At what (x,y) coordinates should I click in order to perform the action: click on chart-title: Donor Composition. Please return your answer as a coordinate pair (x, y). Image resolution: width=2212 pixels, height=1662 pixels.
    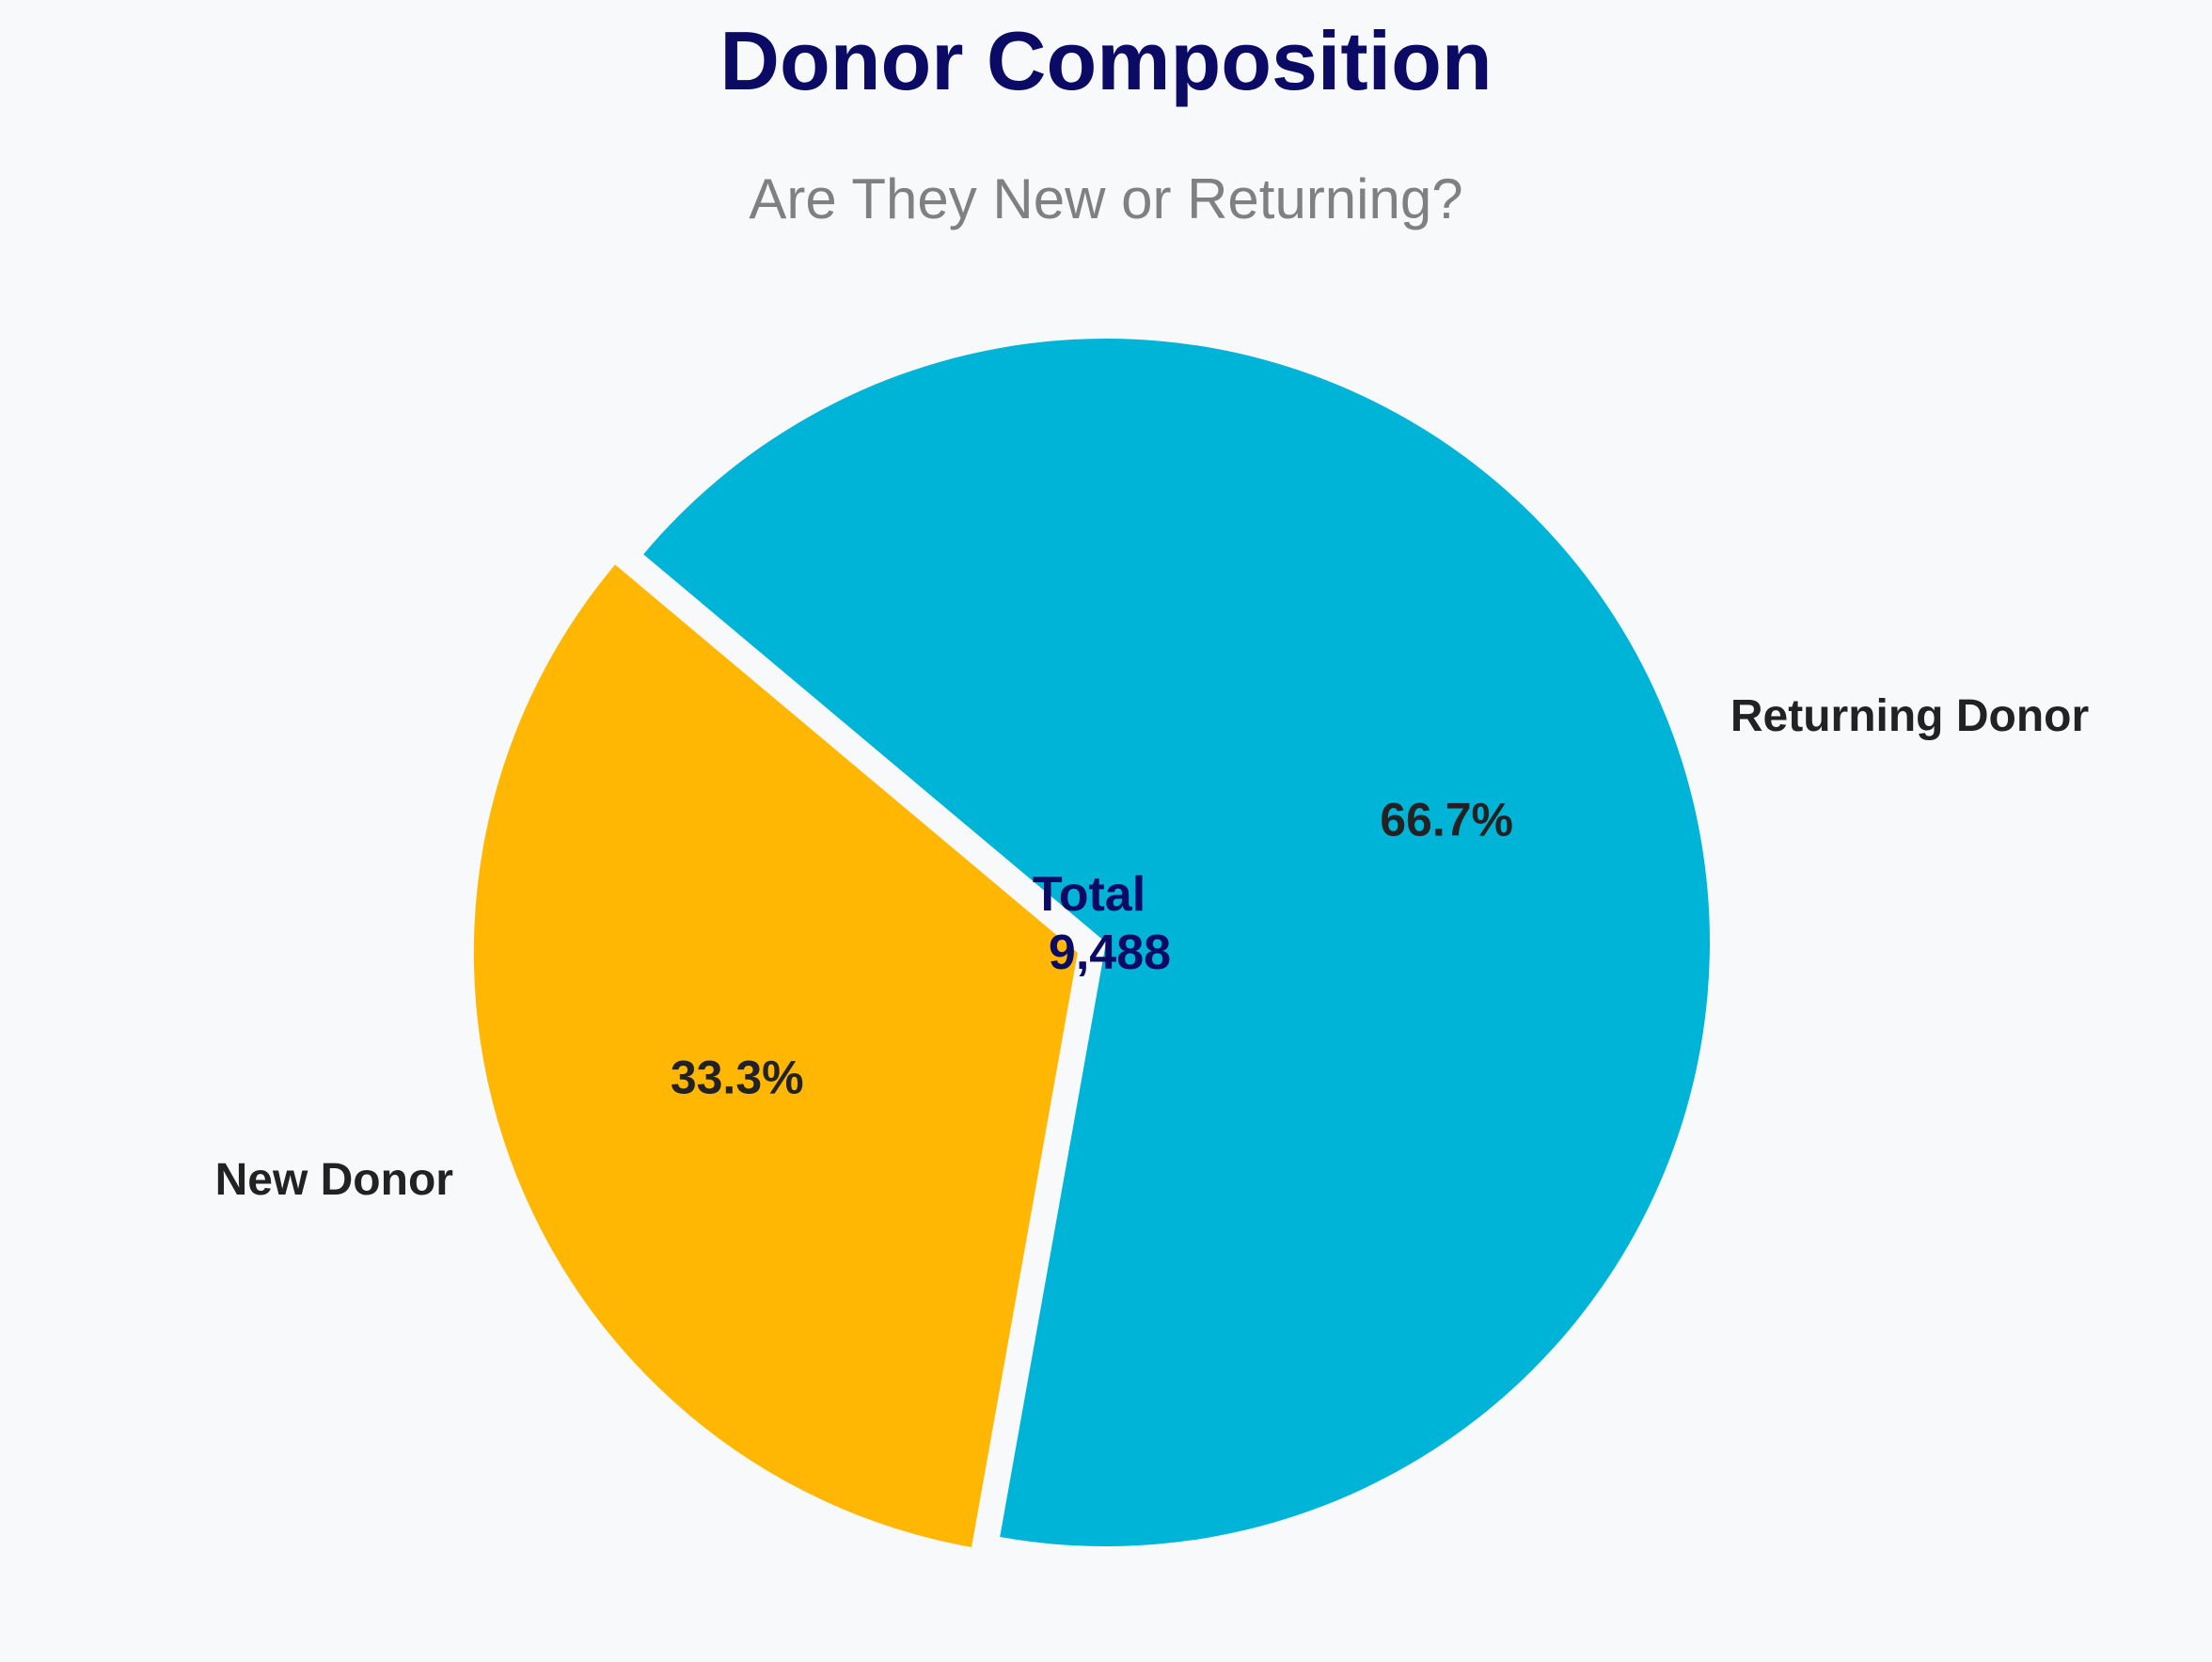
    Looking at the image, I should click on (1105, 60).